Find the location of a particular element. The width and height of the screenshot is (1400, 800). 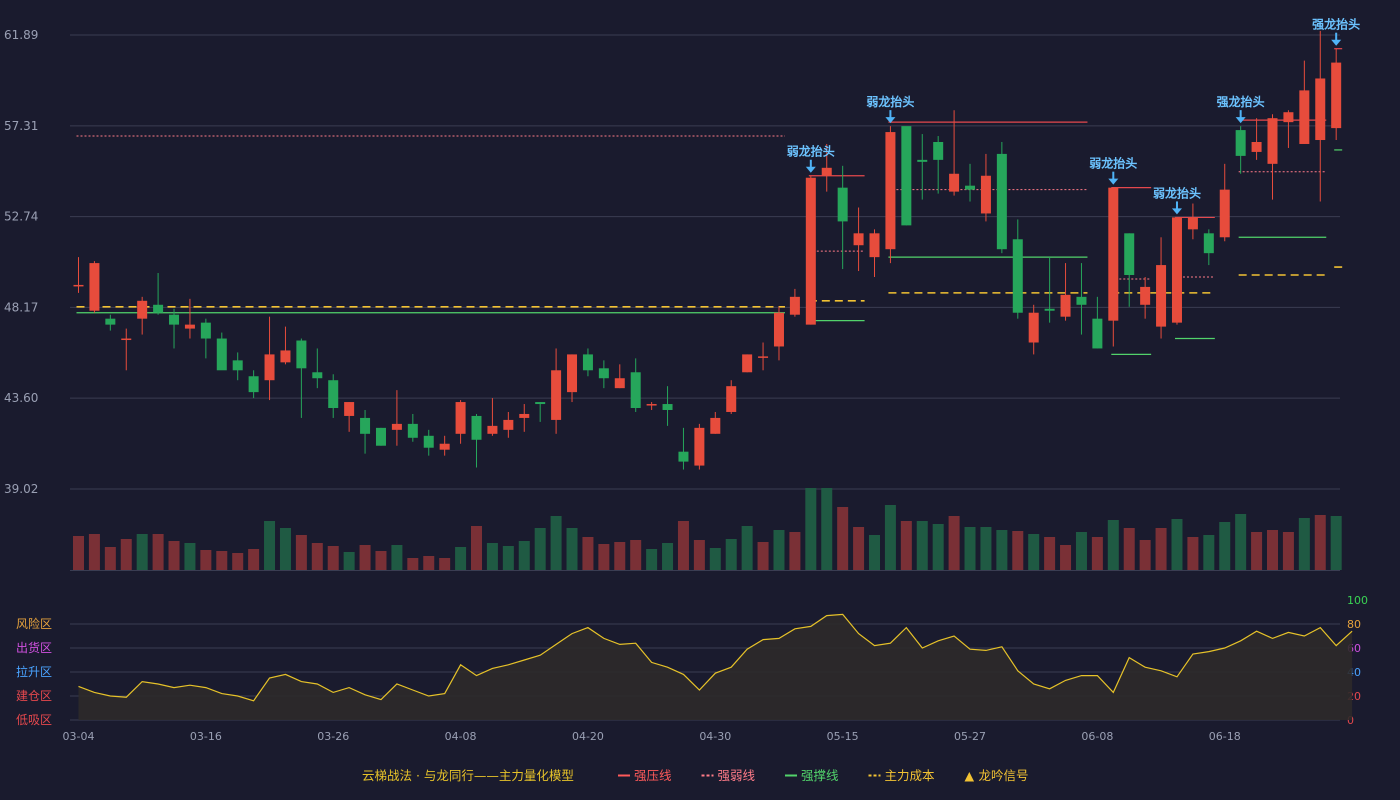

legend-item-label: 强弱线 is located at coordinates (737, 775).